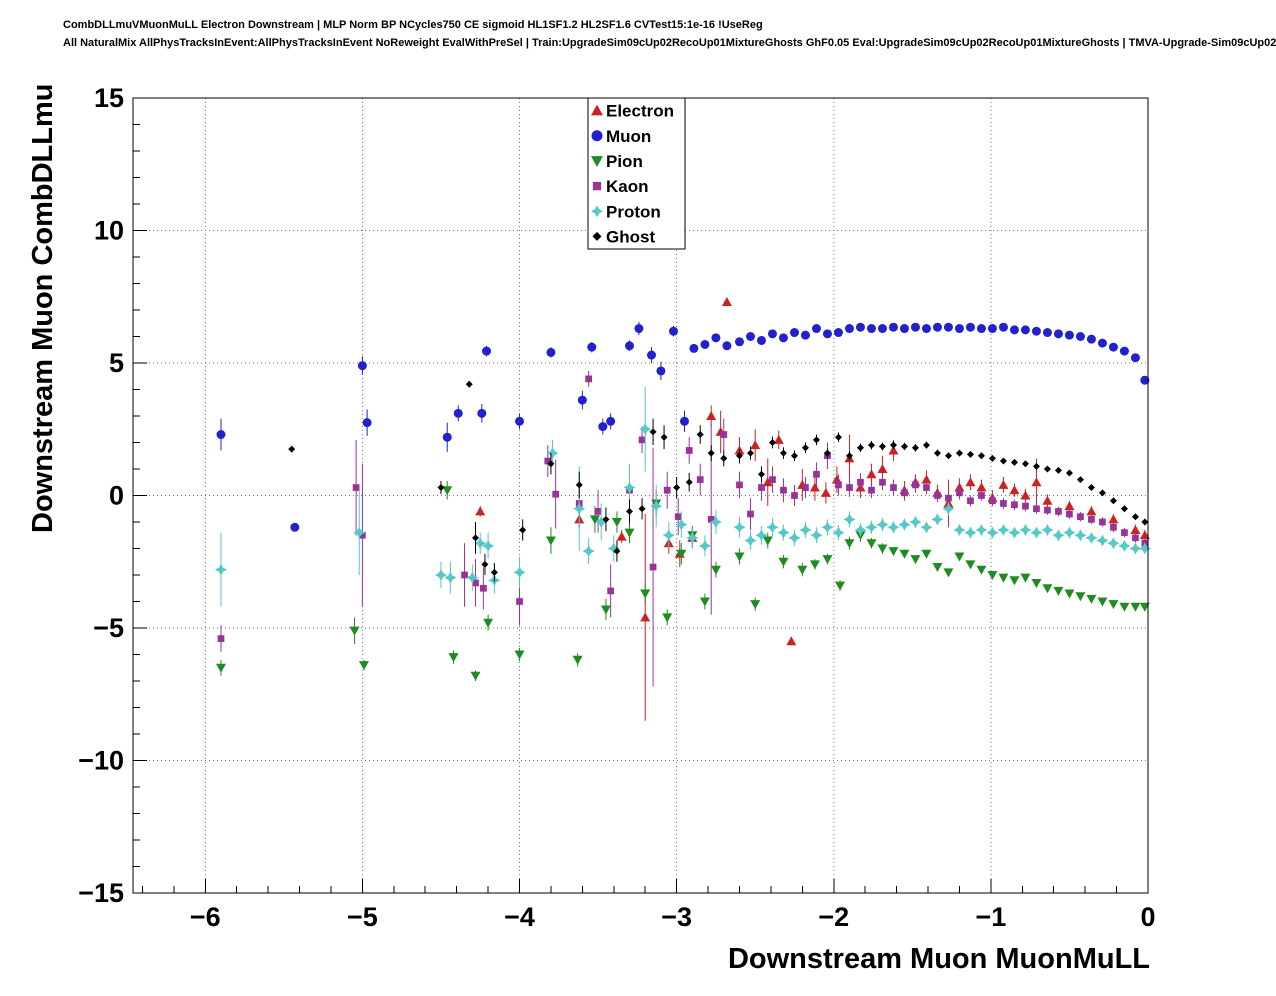  What do you see at coordinates (1147, 917) in the screenshot?
I see `x-tick-label: 0` at bounding box center [1147, 917].